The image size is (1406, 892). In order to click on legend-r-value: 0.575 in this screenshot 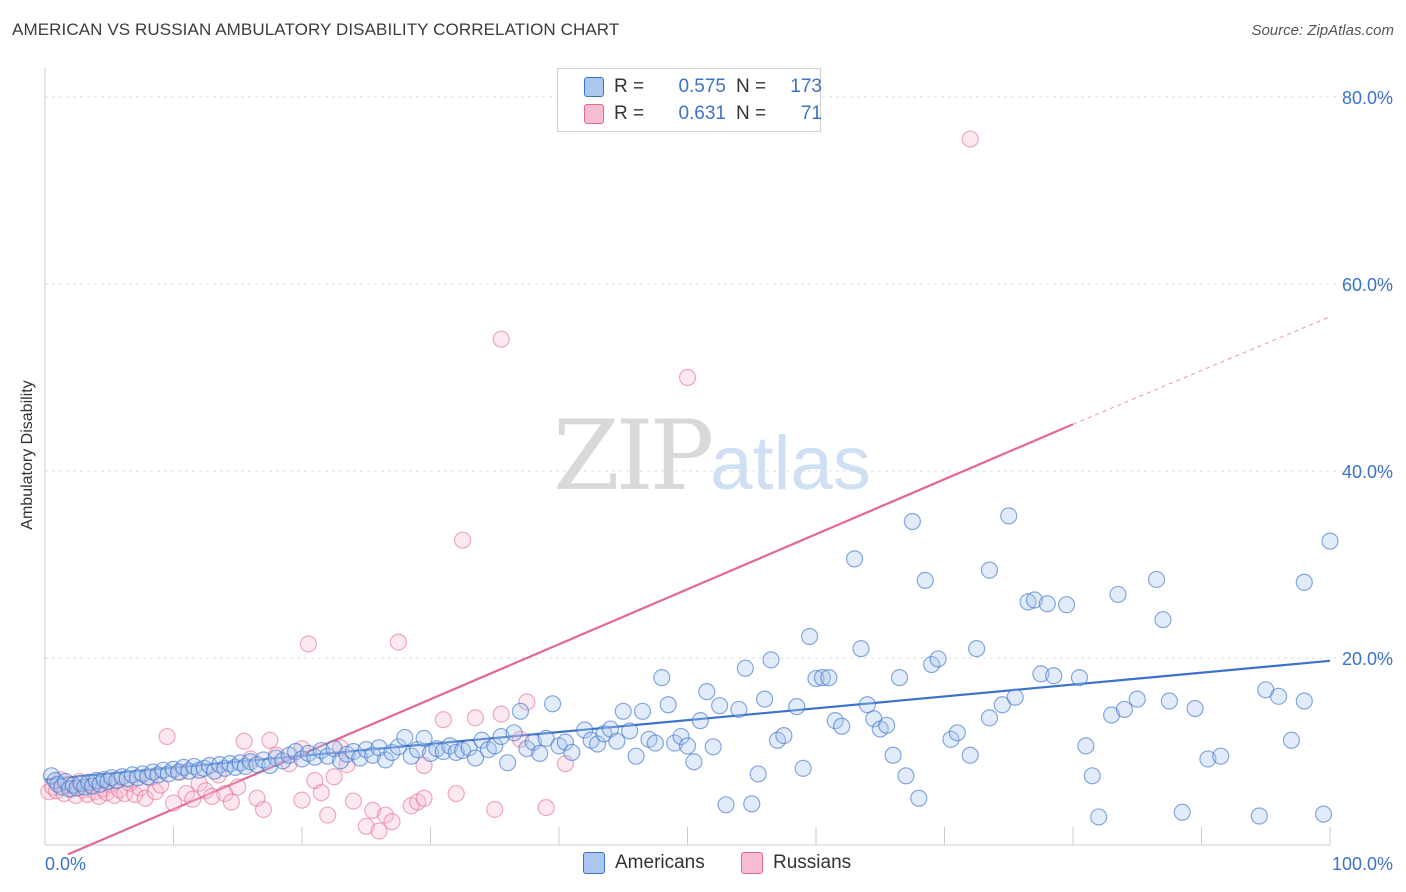, I will do `click(702, 86)`.